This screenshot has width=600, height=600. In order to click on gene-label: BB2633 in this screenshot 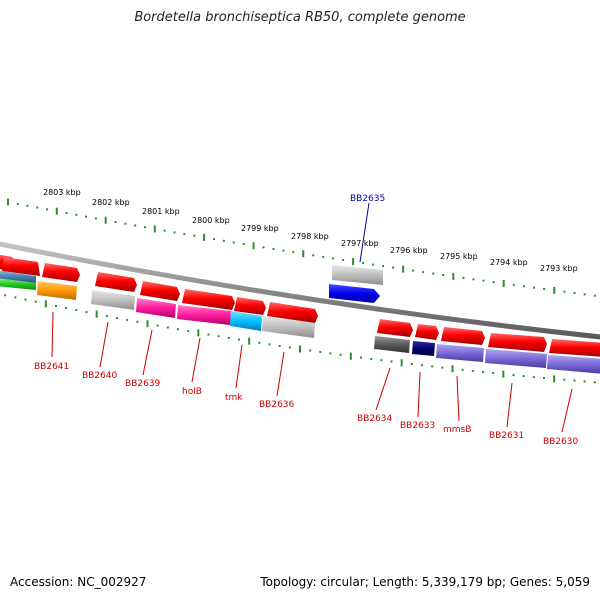, I will do `click(417, 426)`.